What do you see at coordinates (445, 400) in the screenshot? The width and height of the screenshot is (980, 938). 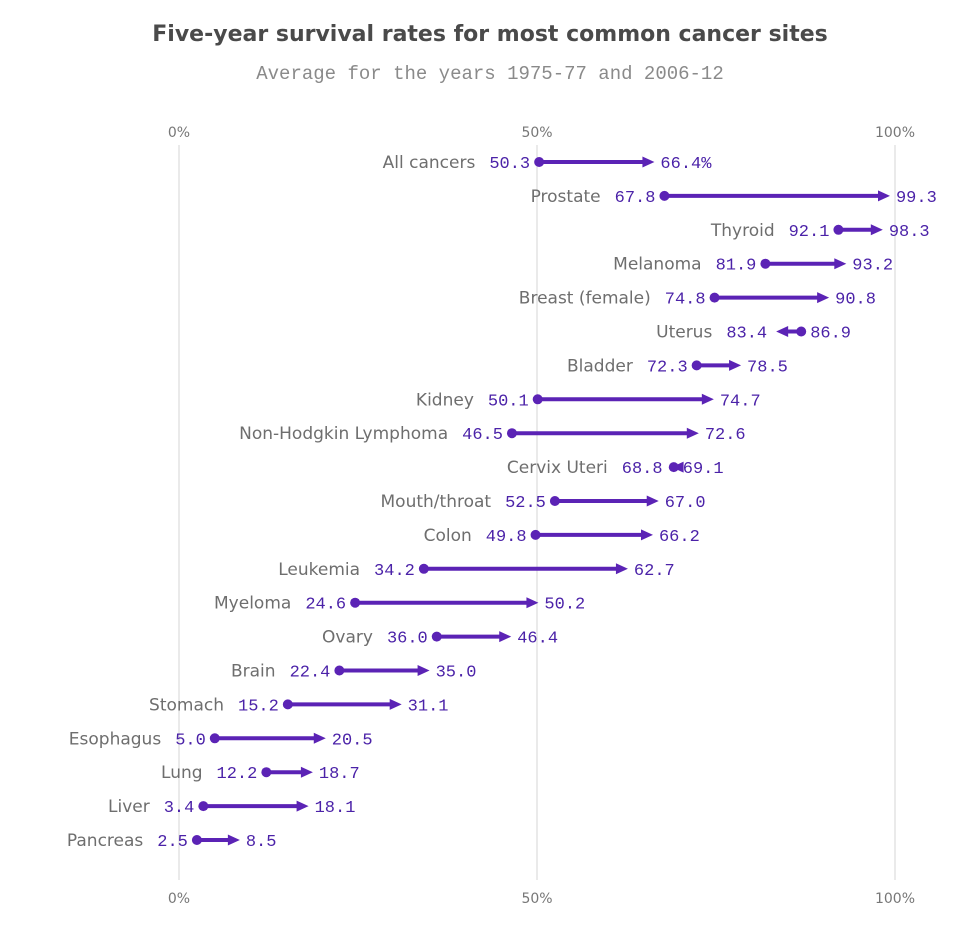 I see `category-label: Kidney` at bounding box center [445, 400].